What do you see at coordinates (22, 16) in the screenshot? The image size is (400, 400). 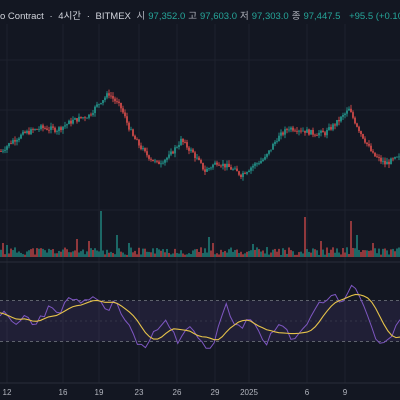 I see `symbol-name: o Contract` at bounding box center [22, 16].